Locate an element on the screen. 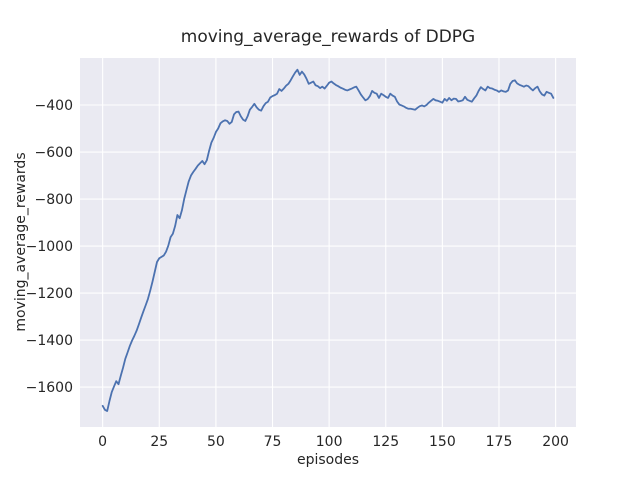  x-tick-label: 150 is located at coordinates (442, 442).